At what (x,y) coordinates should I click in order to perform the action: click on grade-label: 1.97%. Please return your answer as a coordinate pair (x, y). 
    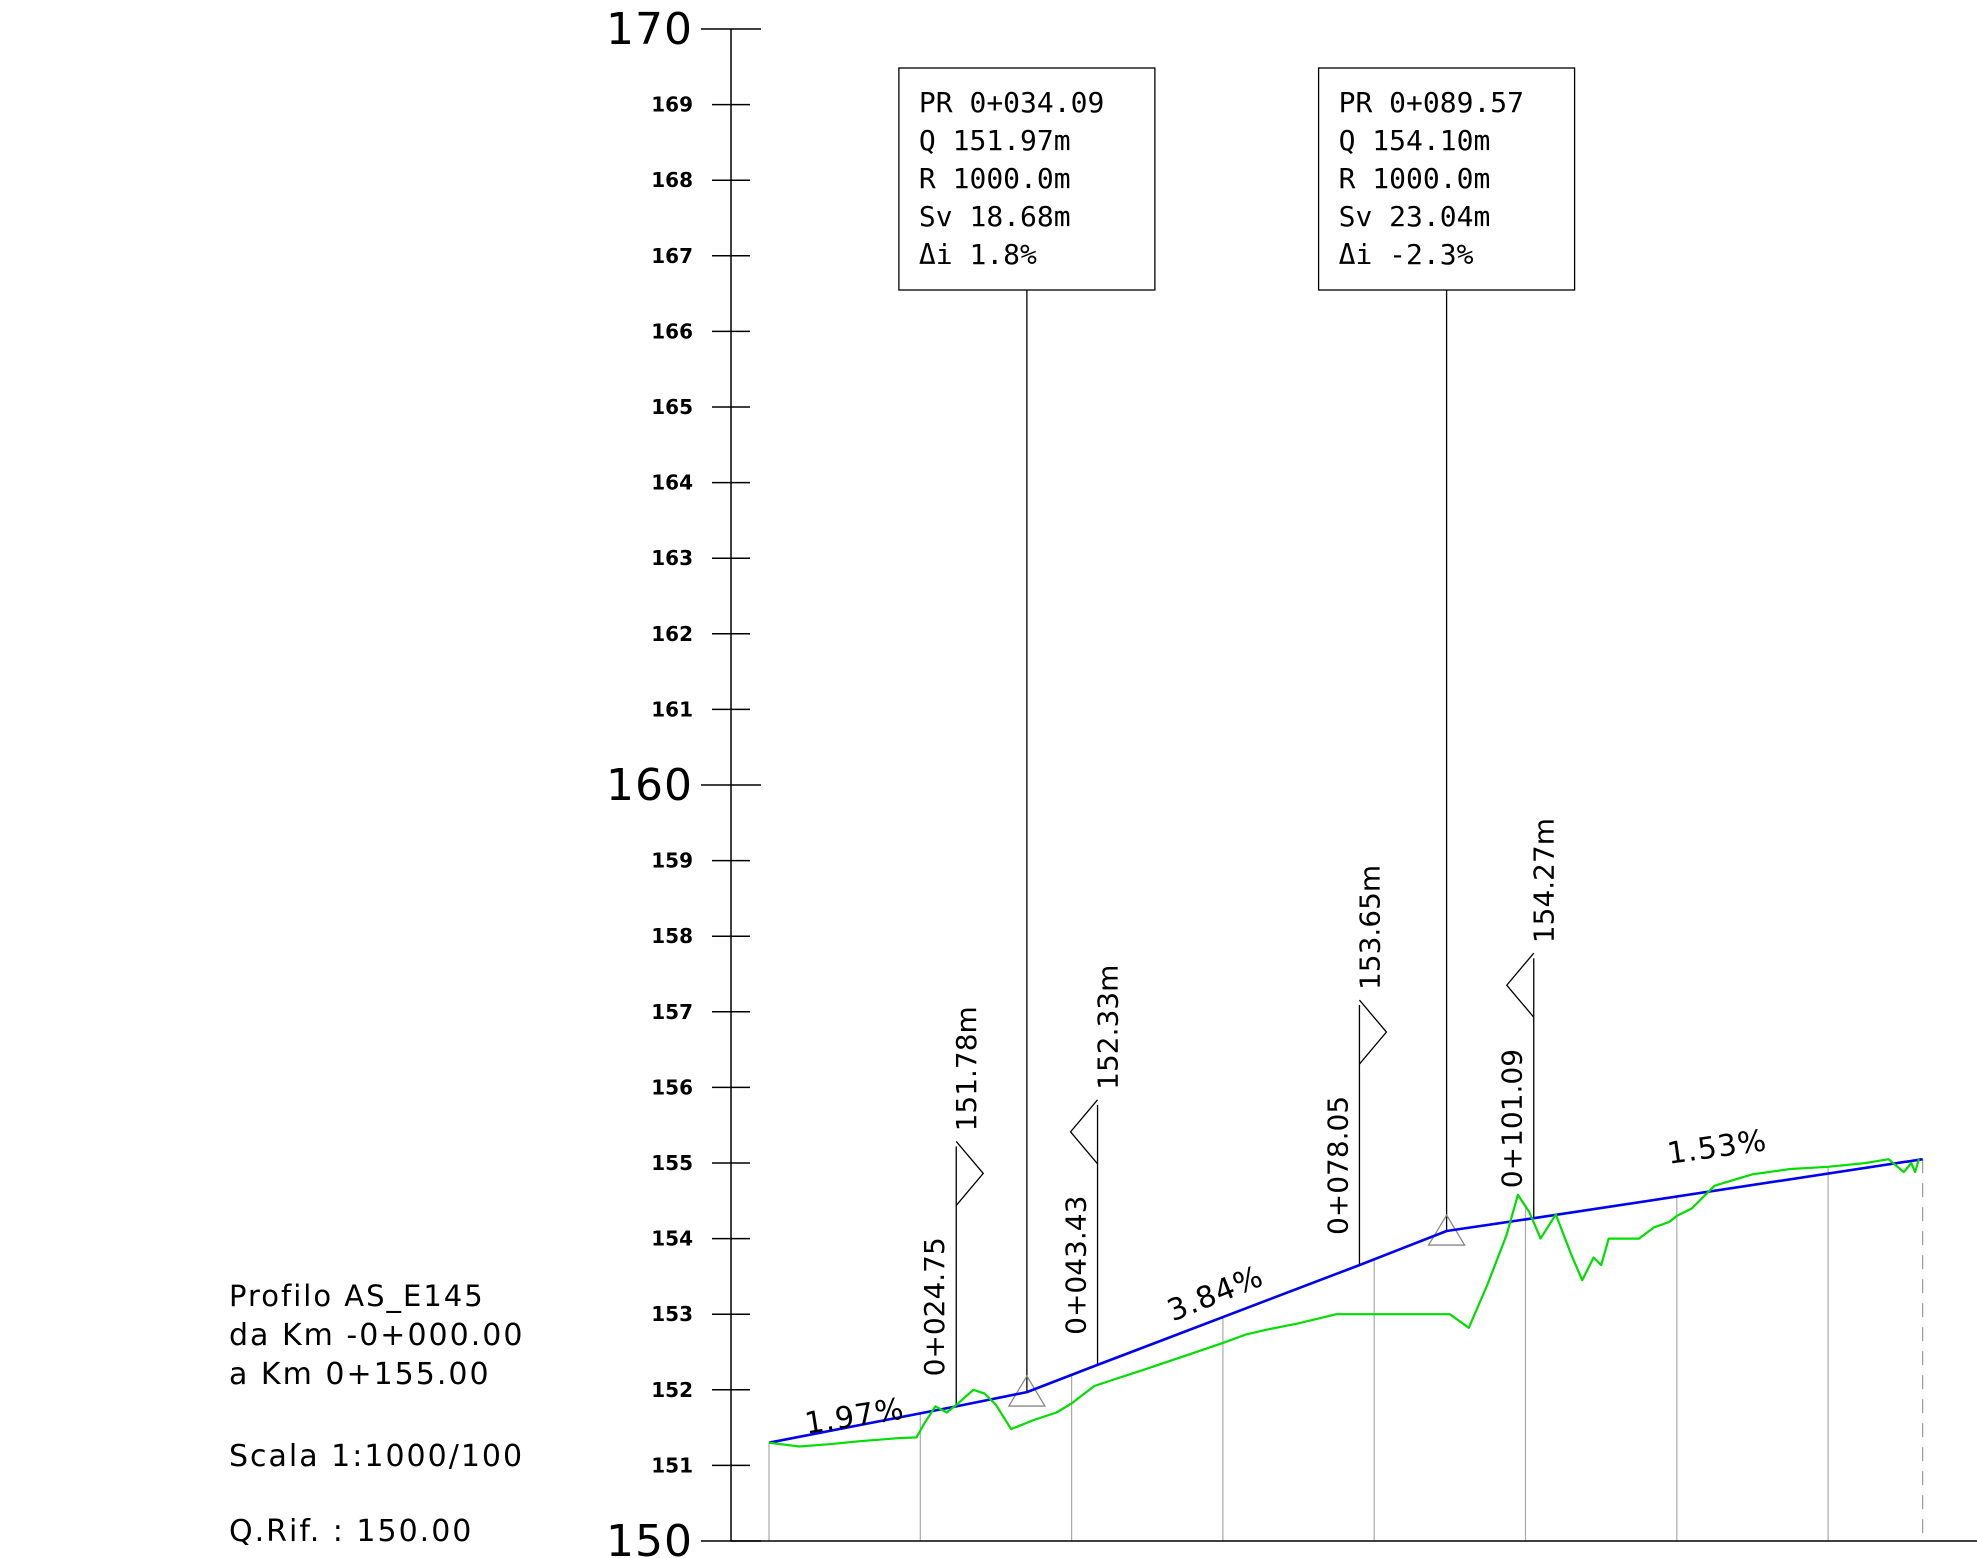
    Looking at the image, I should click on (854, 1417).